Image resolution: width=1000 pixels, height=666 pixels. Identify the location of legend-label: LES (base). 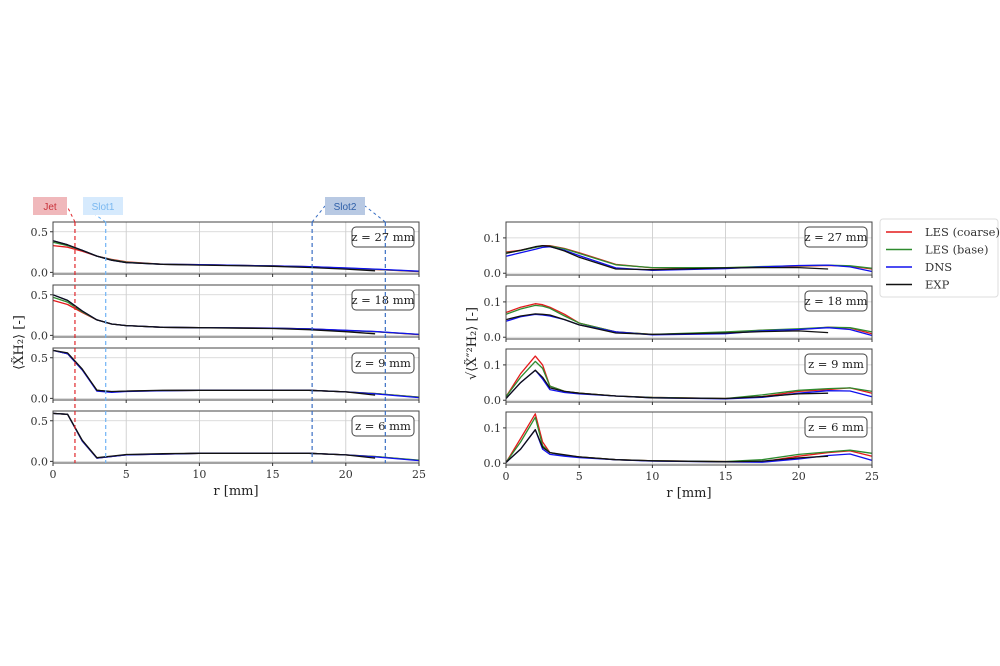
(956, 250).